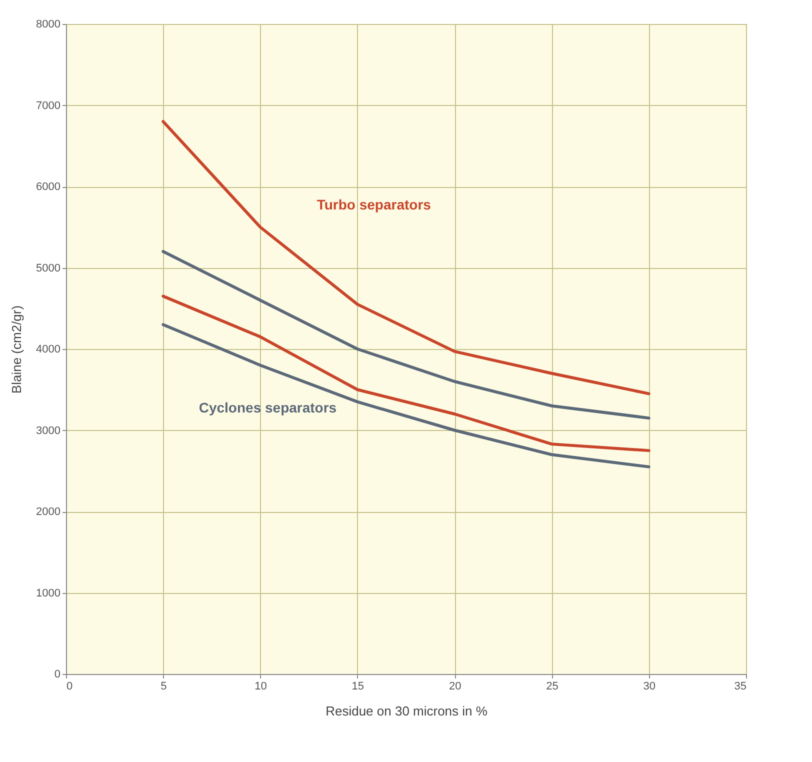 This screenshot has width=812, height=762. What do you see at coordinates (16, 349) in the screenshot?
I see `y-axis-title: Blaine (cm2/gr)` at bounding box center [16, 349].